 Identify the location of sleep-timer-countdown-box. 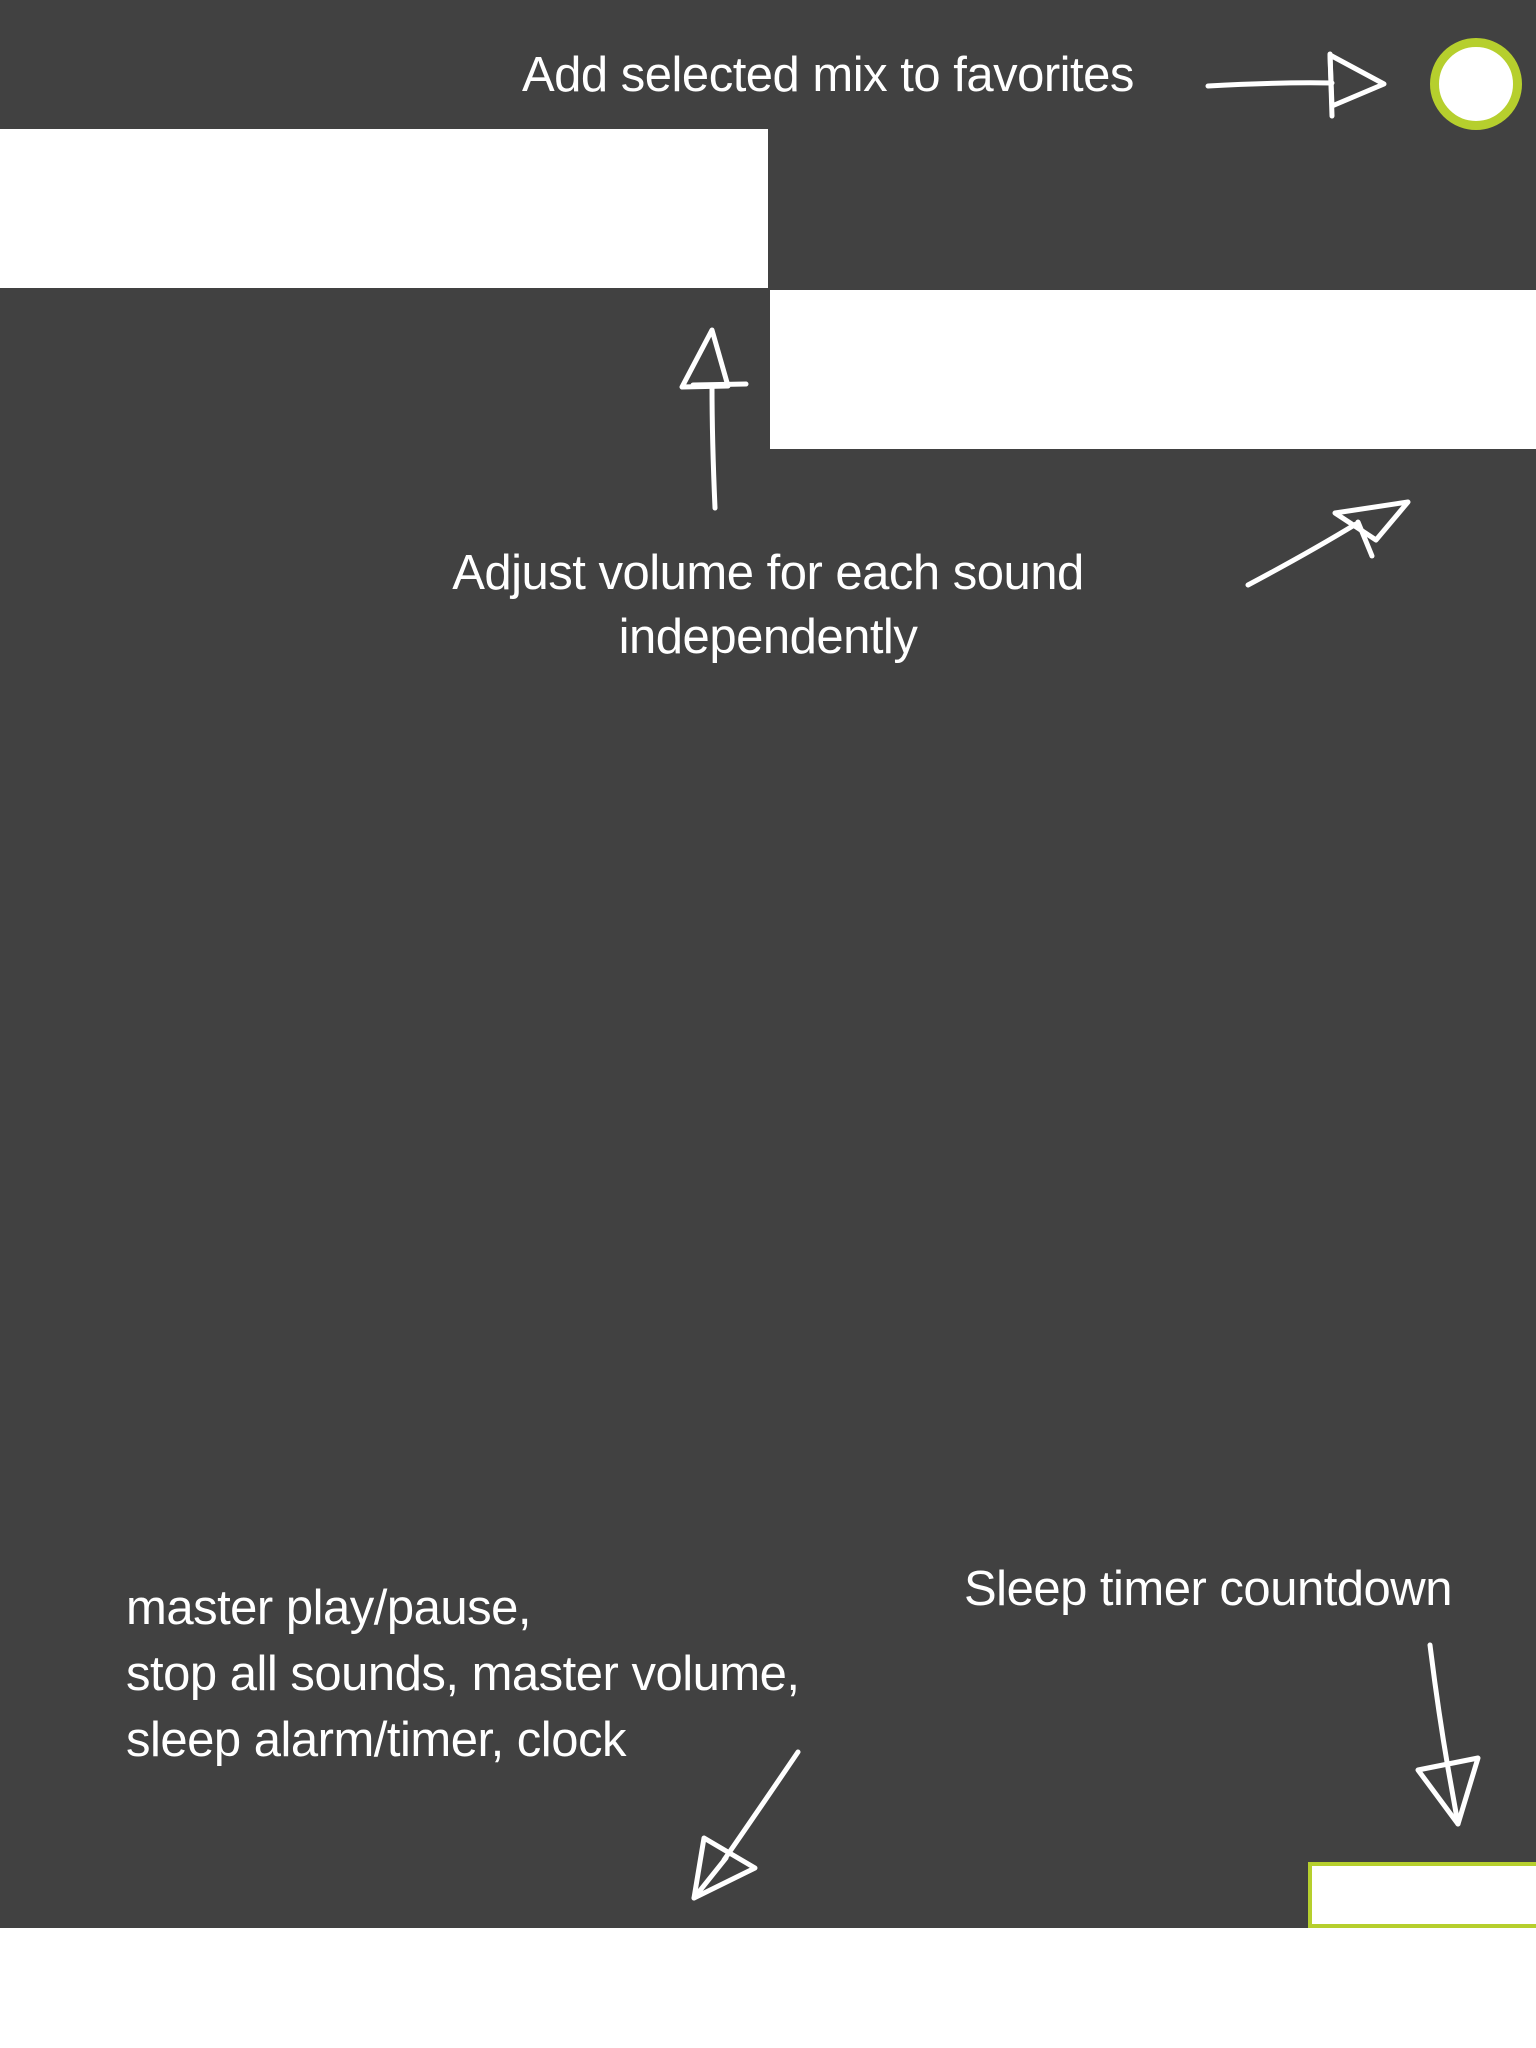
(1422, 1895).